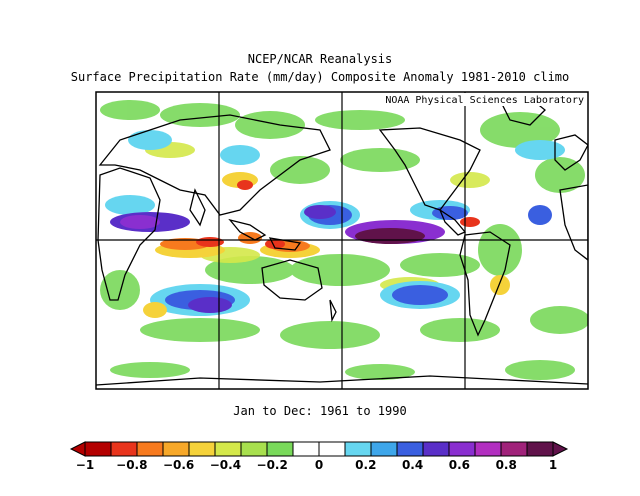 Image resolution: width=640 pixels, height=496 pixels. What do you see at coordinates (365, 465) in the screenshot?
I see `colorbar-tick-label: 0.2` at bounding box center [365, 465].